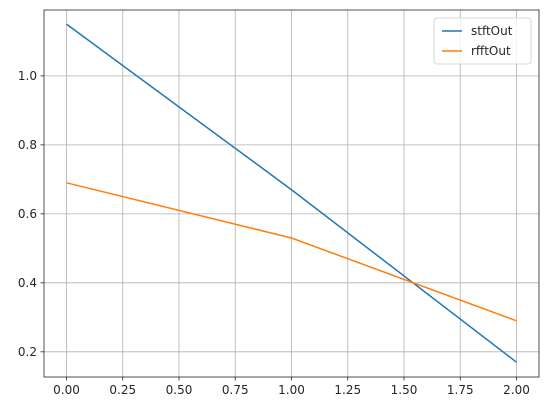 This screenshot has height=413, width=547. What do you see at coordinates (122, 390) in the screenshot?
I see `x-tick-label: 0.25` at bounding box center [122, 390].